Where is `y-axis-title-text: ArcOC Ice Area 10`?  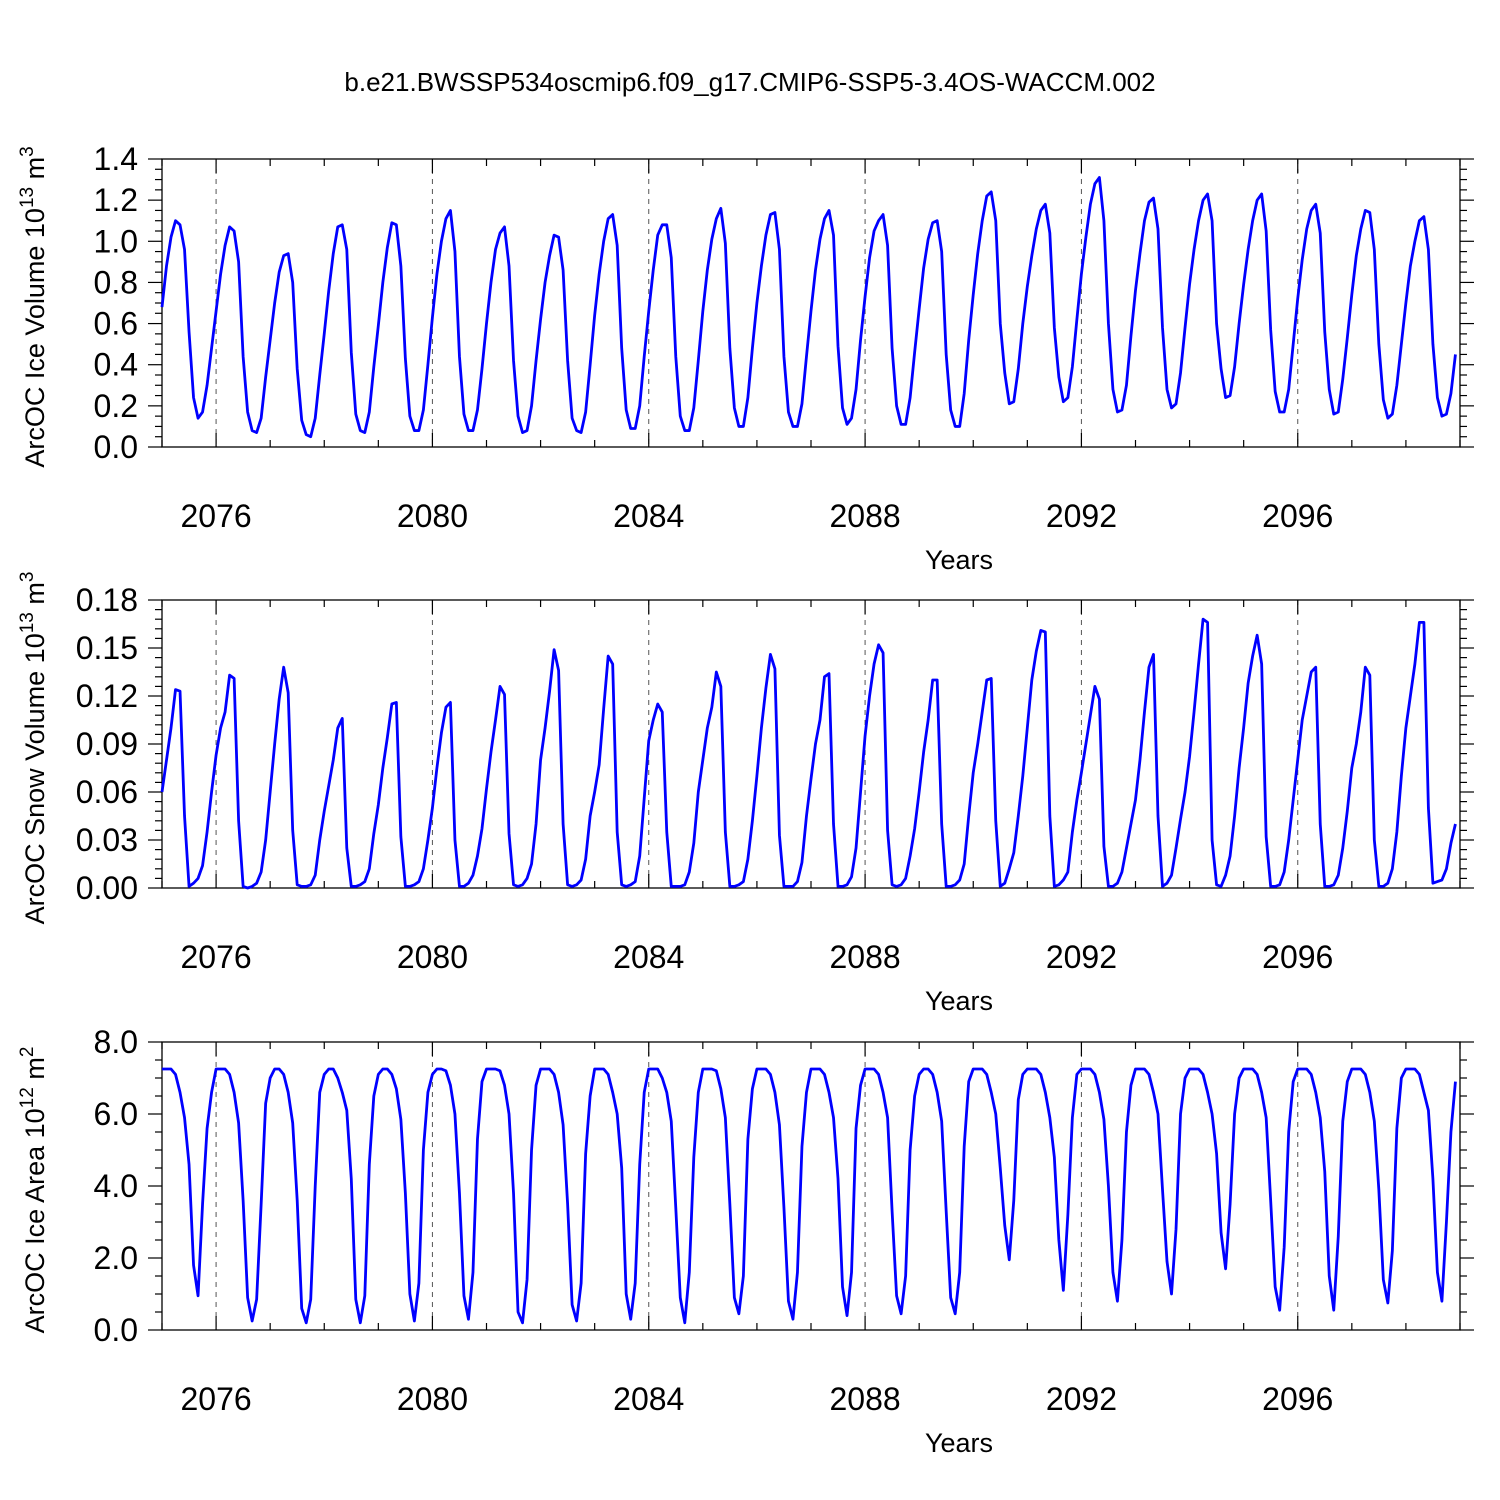
y-axis-title-text: ArcOC Ice Area 10 is located at coordinates (35, 1220).